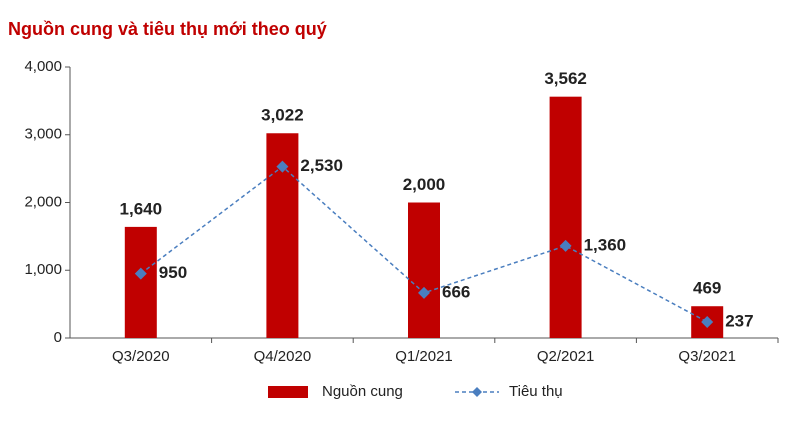 The image size is (805, 429). What do you see at coordinates (477, 392) in the screenshot?
I see `legend-marker` at bounding box center [477, 392].